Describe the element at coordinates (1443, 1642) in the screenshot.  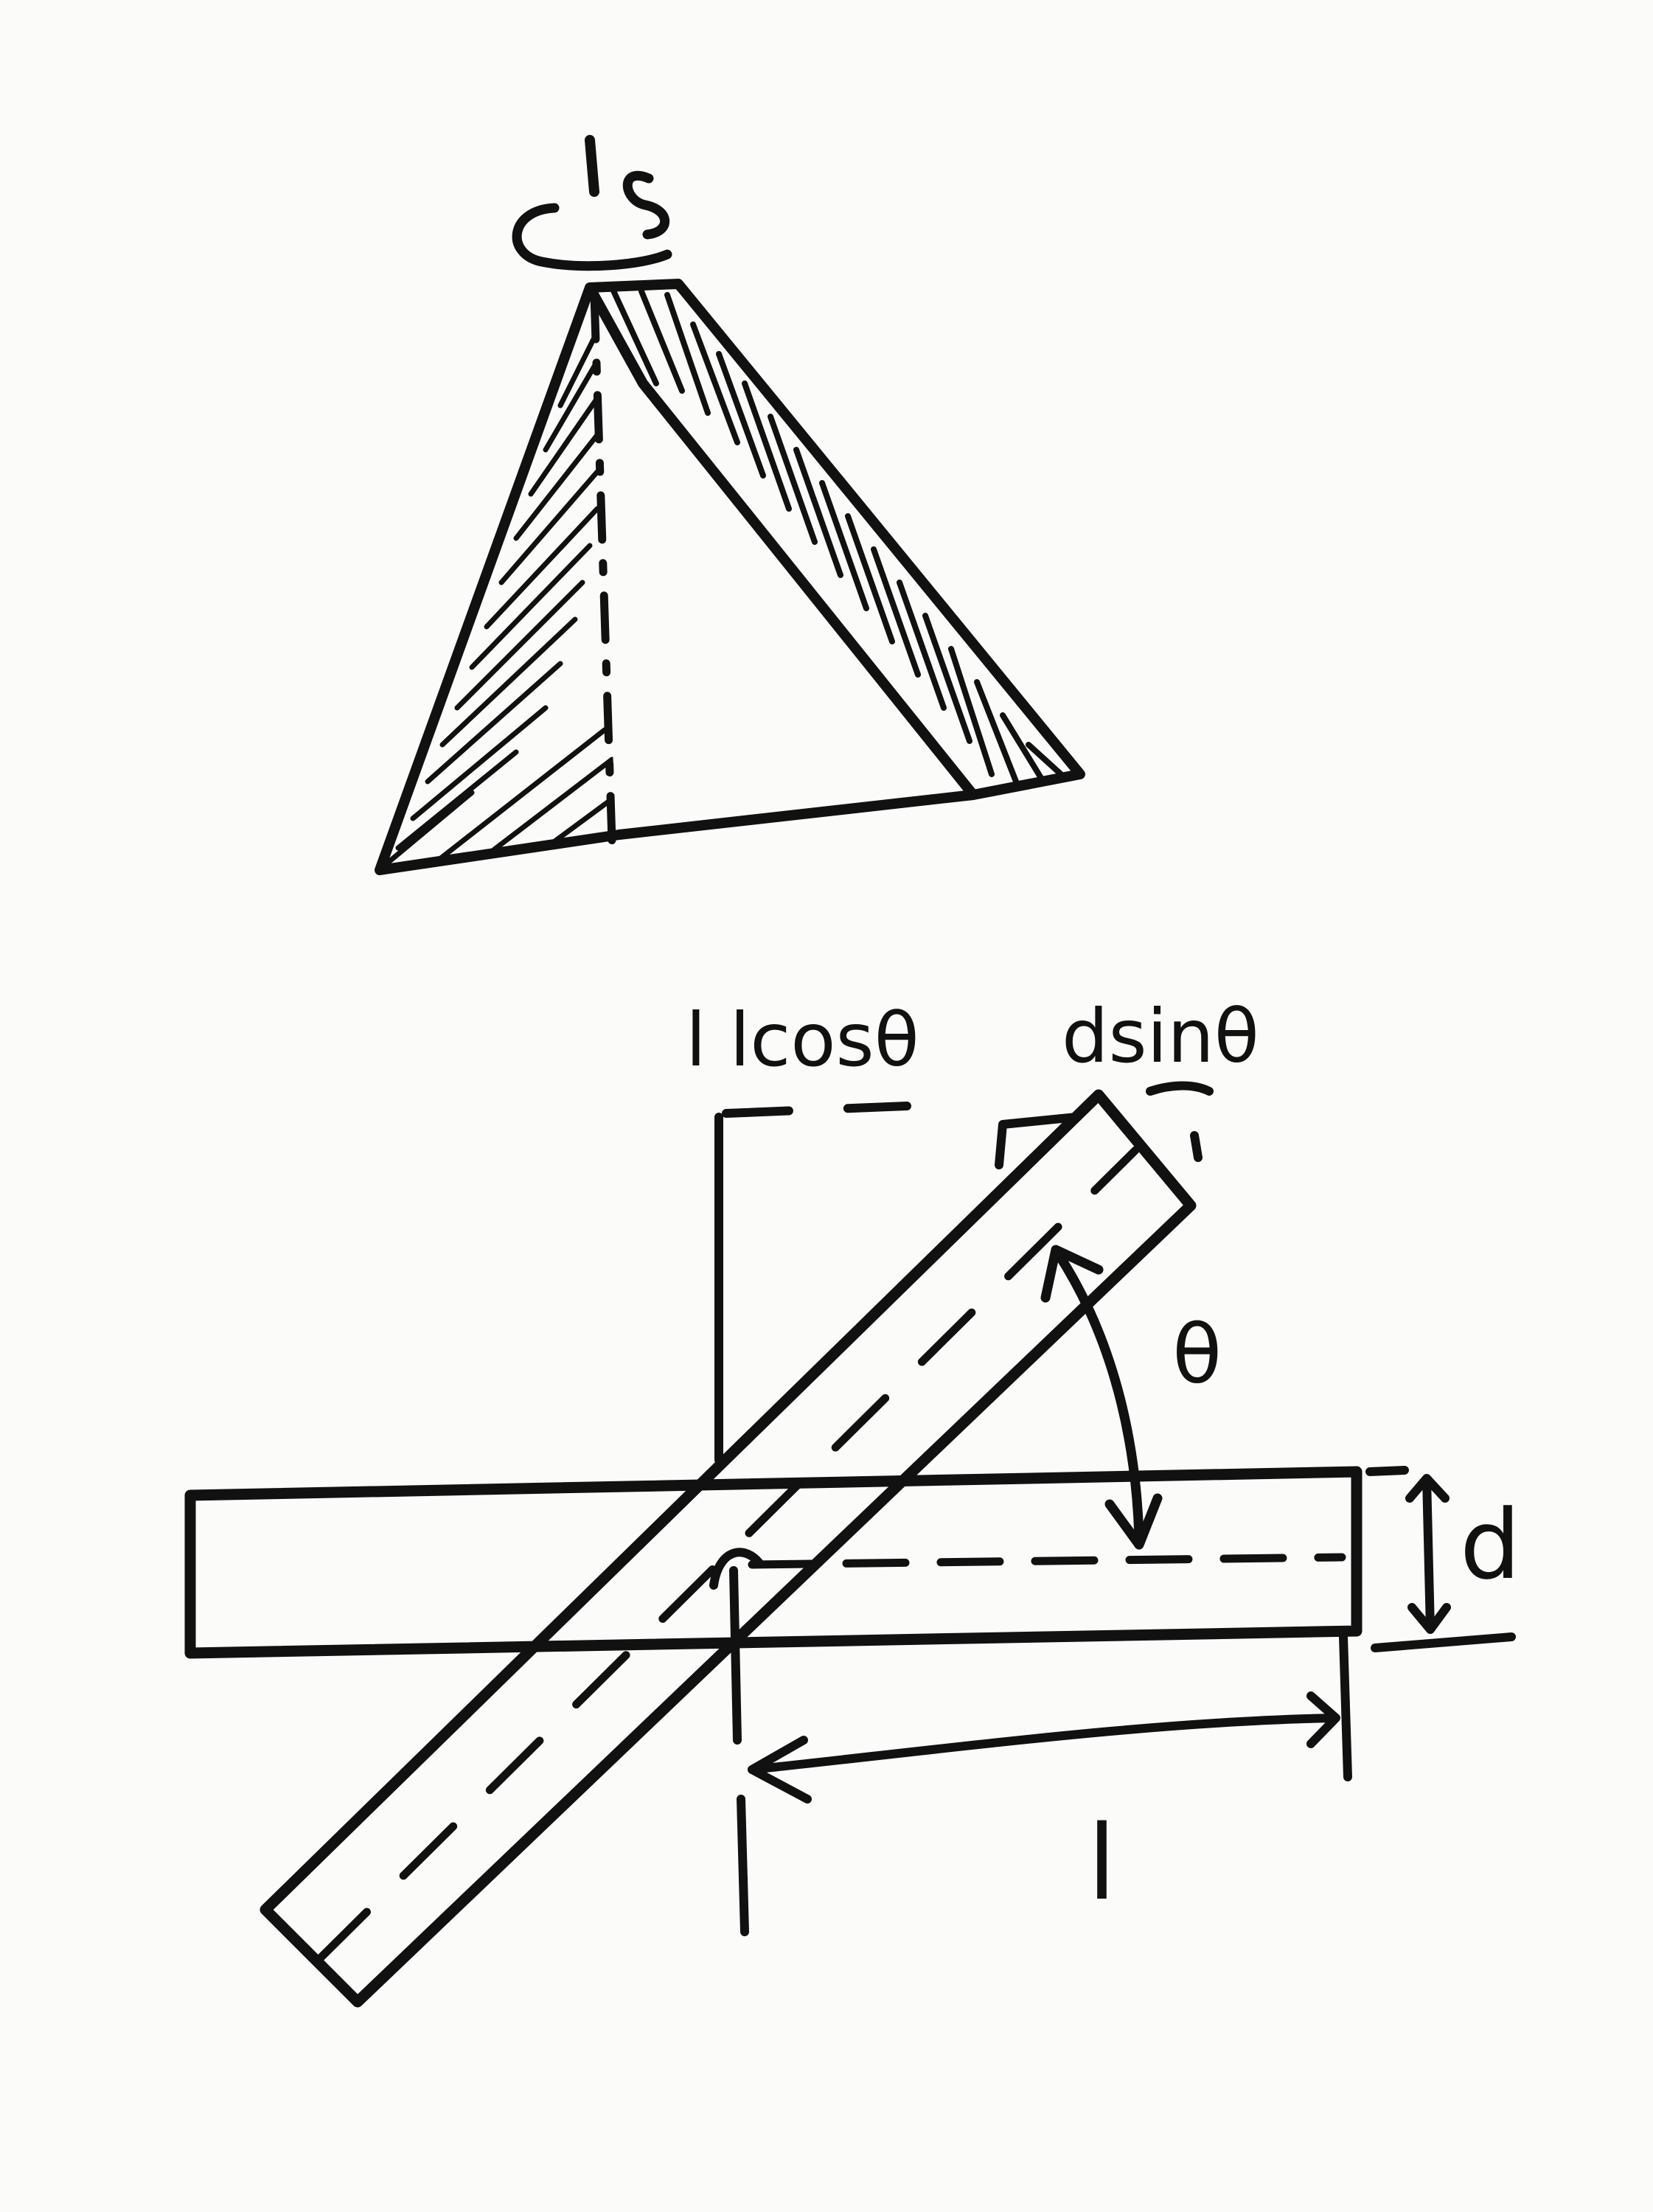
I see `thickness-extension-bottom` at that location.